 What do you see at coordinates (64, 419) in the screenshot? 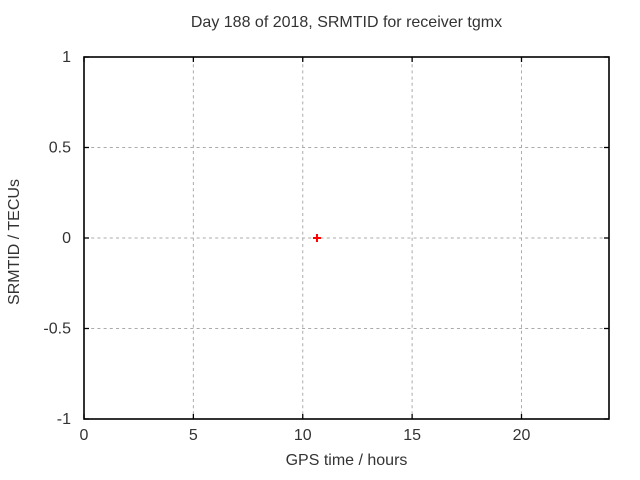
I see `y-tick-label: -1` at bounding box center [64, 419].